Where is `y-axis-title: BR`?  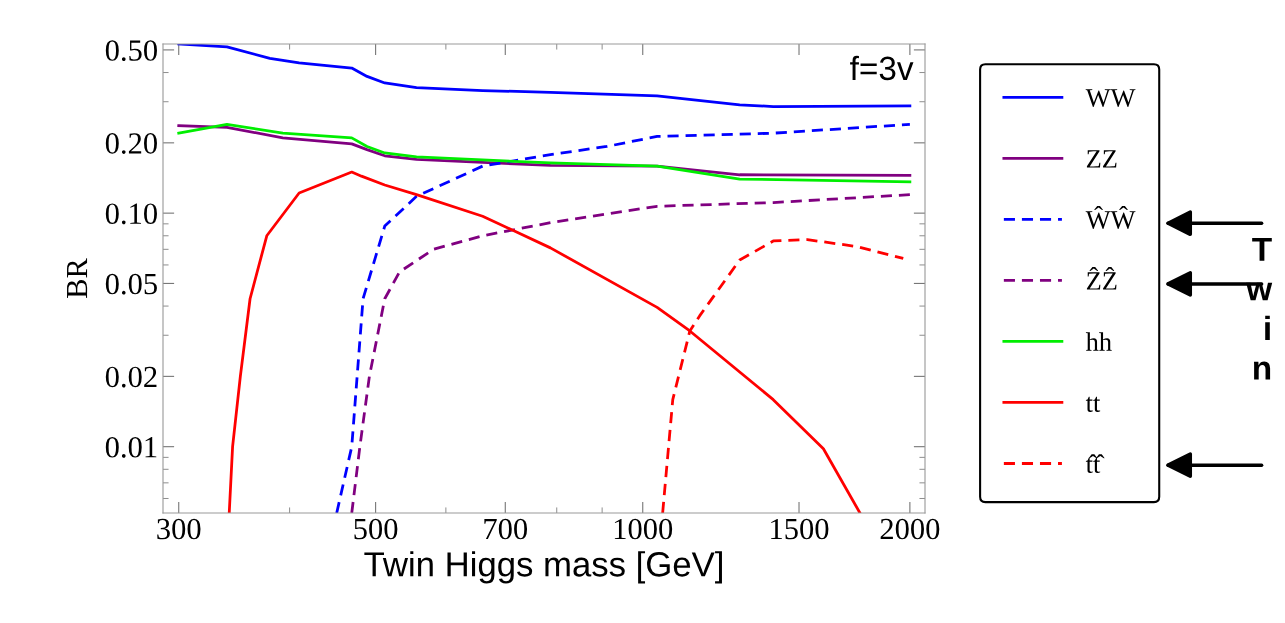 y-axis-title: BR is located at coordinates (77, 278).